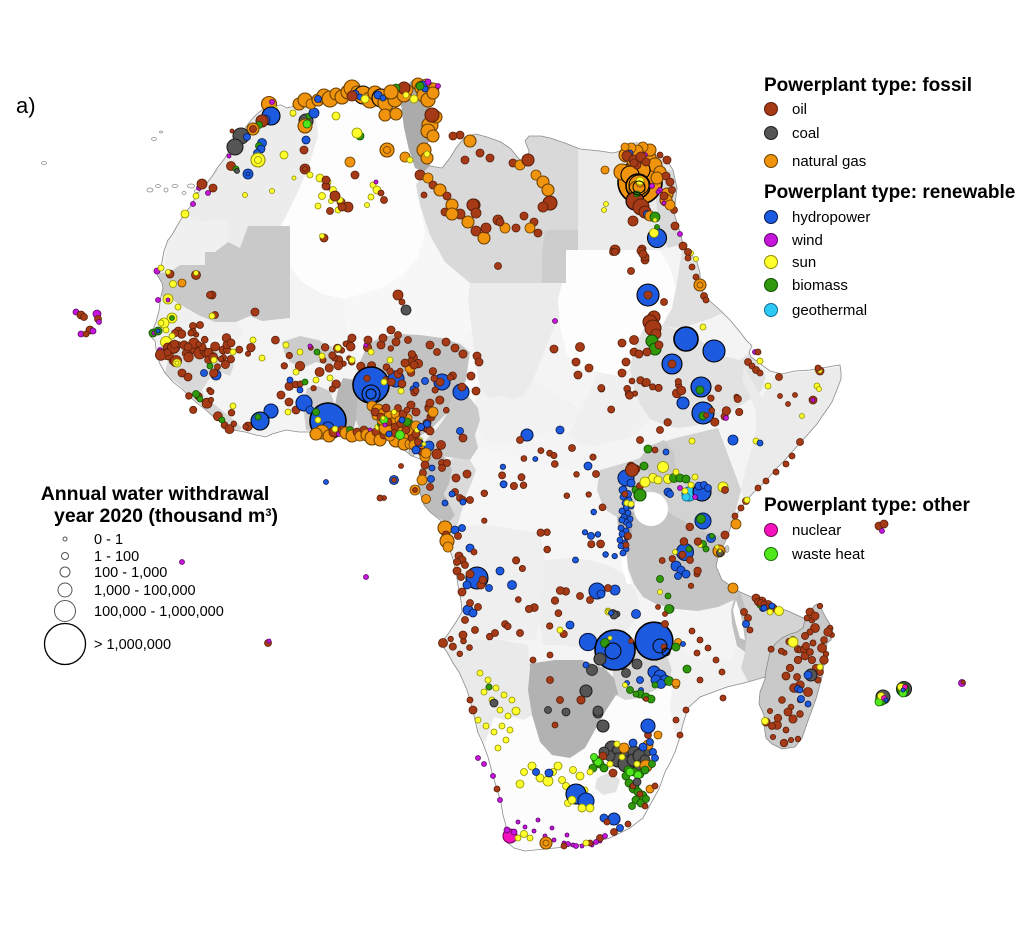 This screenshot has height=931, width=1024. Describe the element at coordinates (155, 494) in the screenshot. I see `svg-text: Annual water withdrawal` at that location.